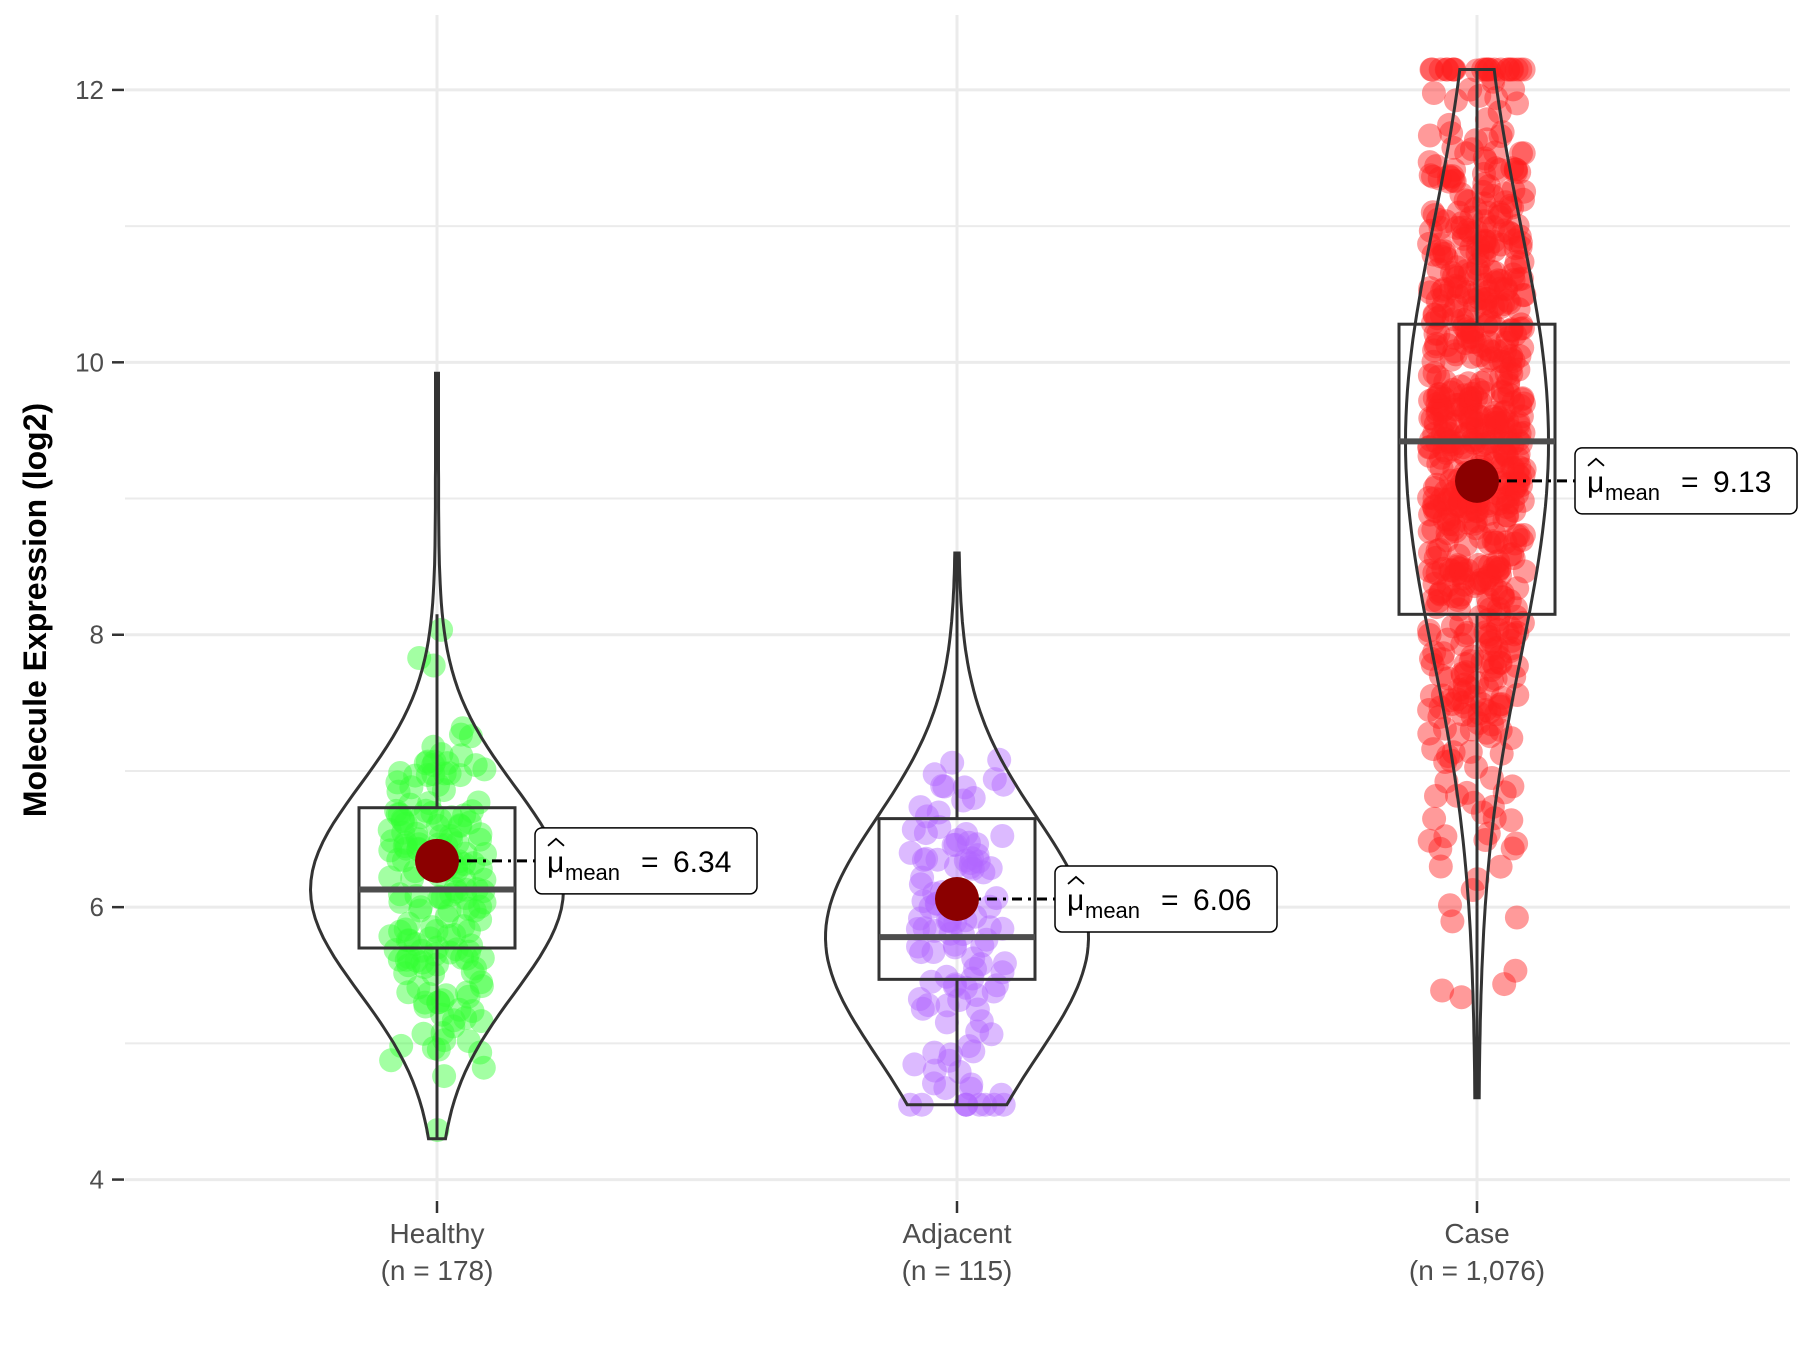 The height and width of the screenshot is (1350, 1800). Describe the element at coordinates (437, 1270) in the screenshot. I see `x-category-count: (n = 178)` at that location.